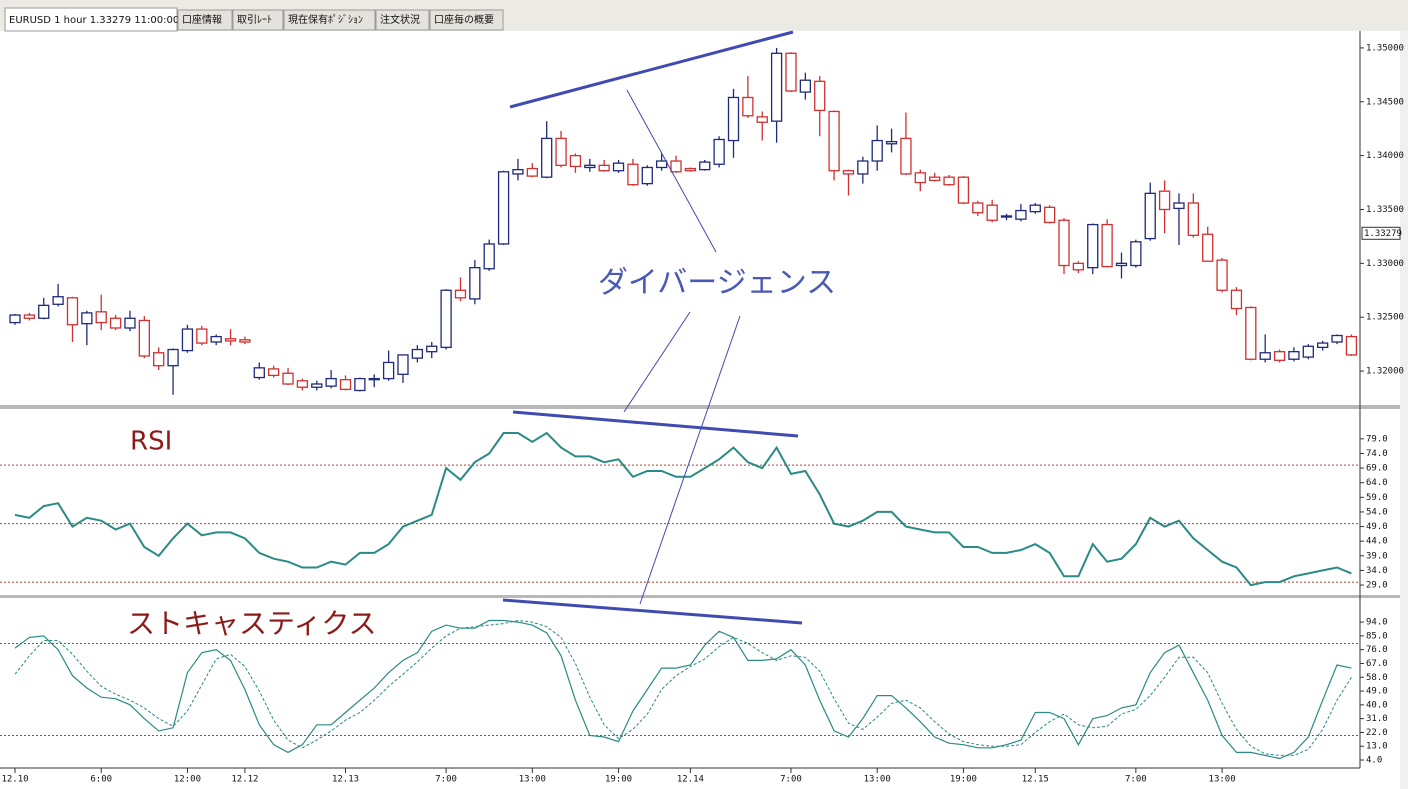 The image size is (1408, 789). Describe the element at coordinates (1377, 454) in the screenshot. I see `y-tick-label: 74.0` at that location.